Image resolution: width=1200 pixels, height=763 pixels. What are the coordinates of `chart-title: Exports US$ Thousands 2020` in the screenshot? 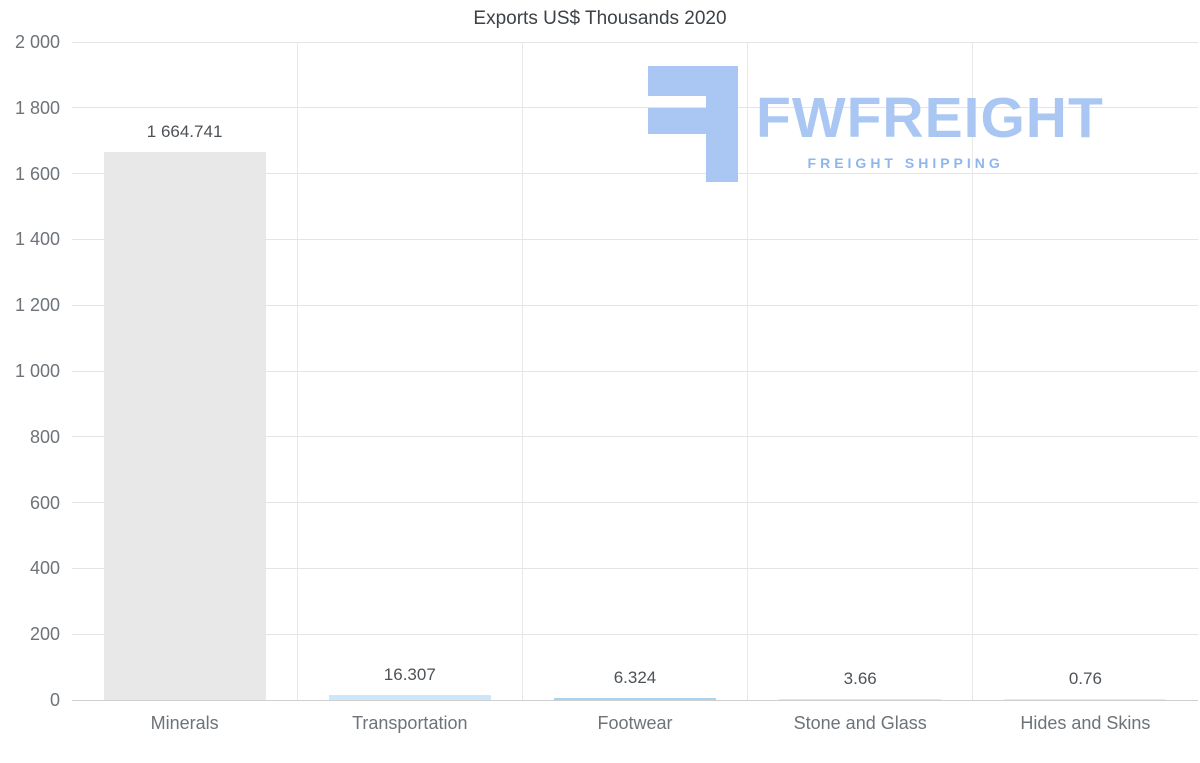 It's located at (600, 18).